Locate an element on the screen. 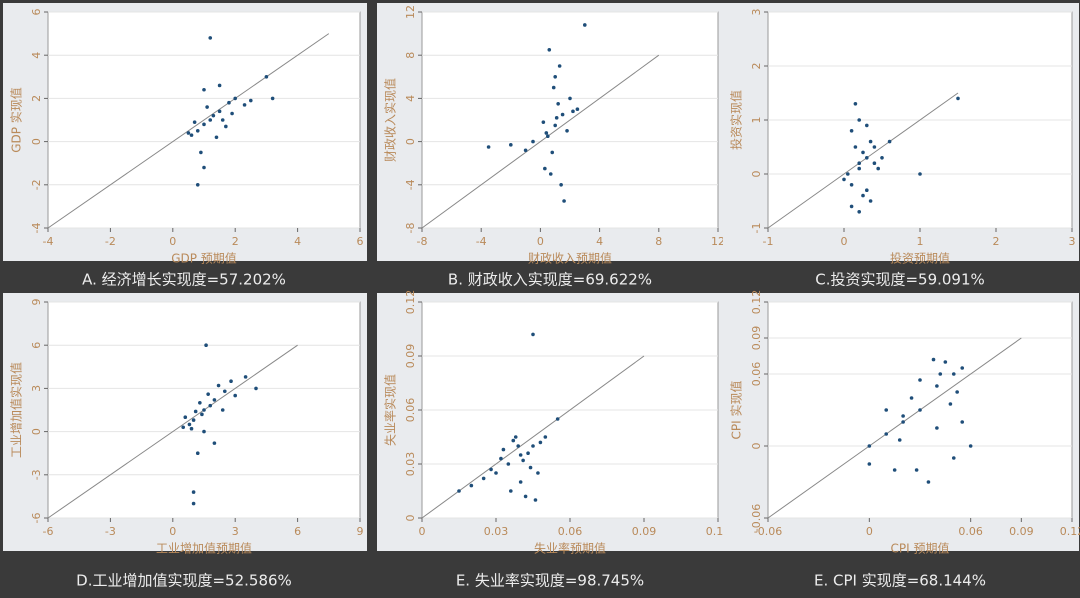 The image size is (1080, 598). y-tick-label: -6 is located at coordinates (36, 518).